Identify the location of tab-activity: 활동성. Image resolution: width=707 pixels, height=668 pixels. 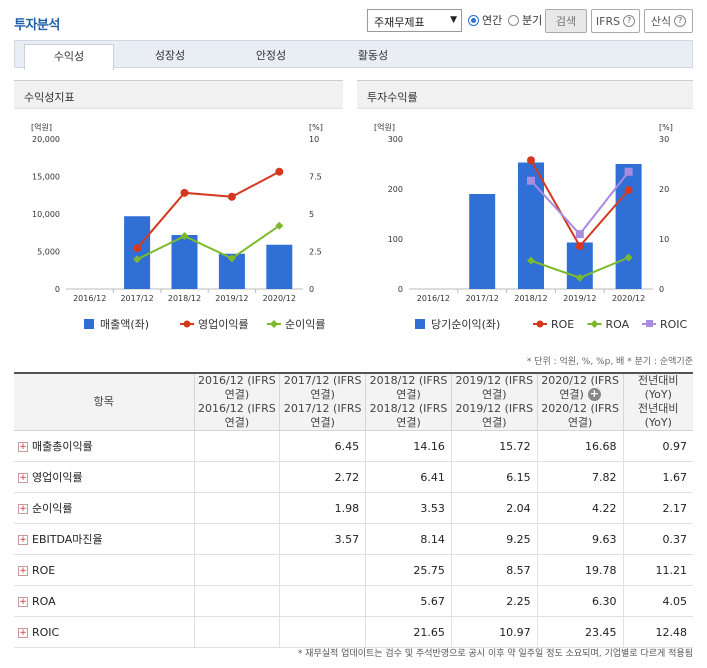
(373, 55).